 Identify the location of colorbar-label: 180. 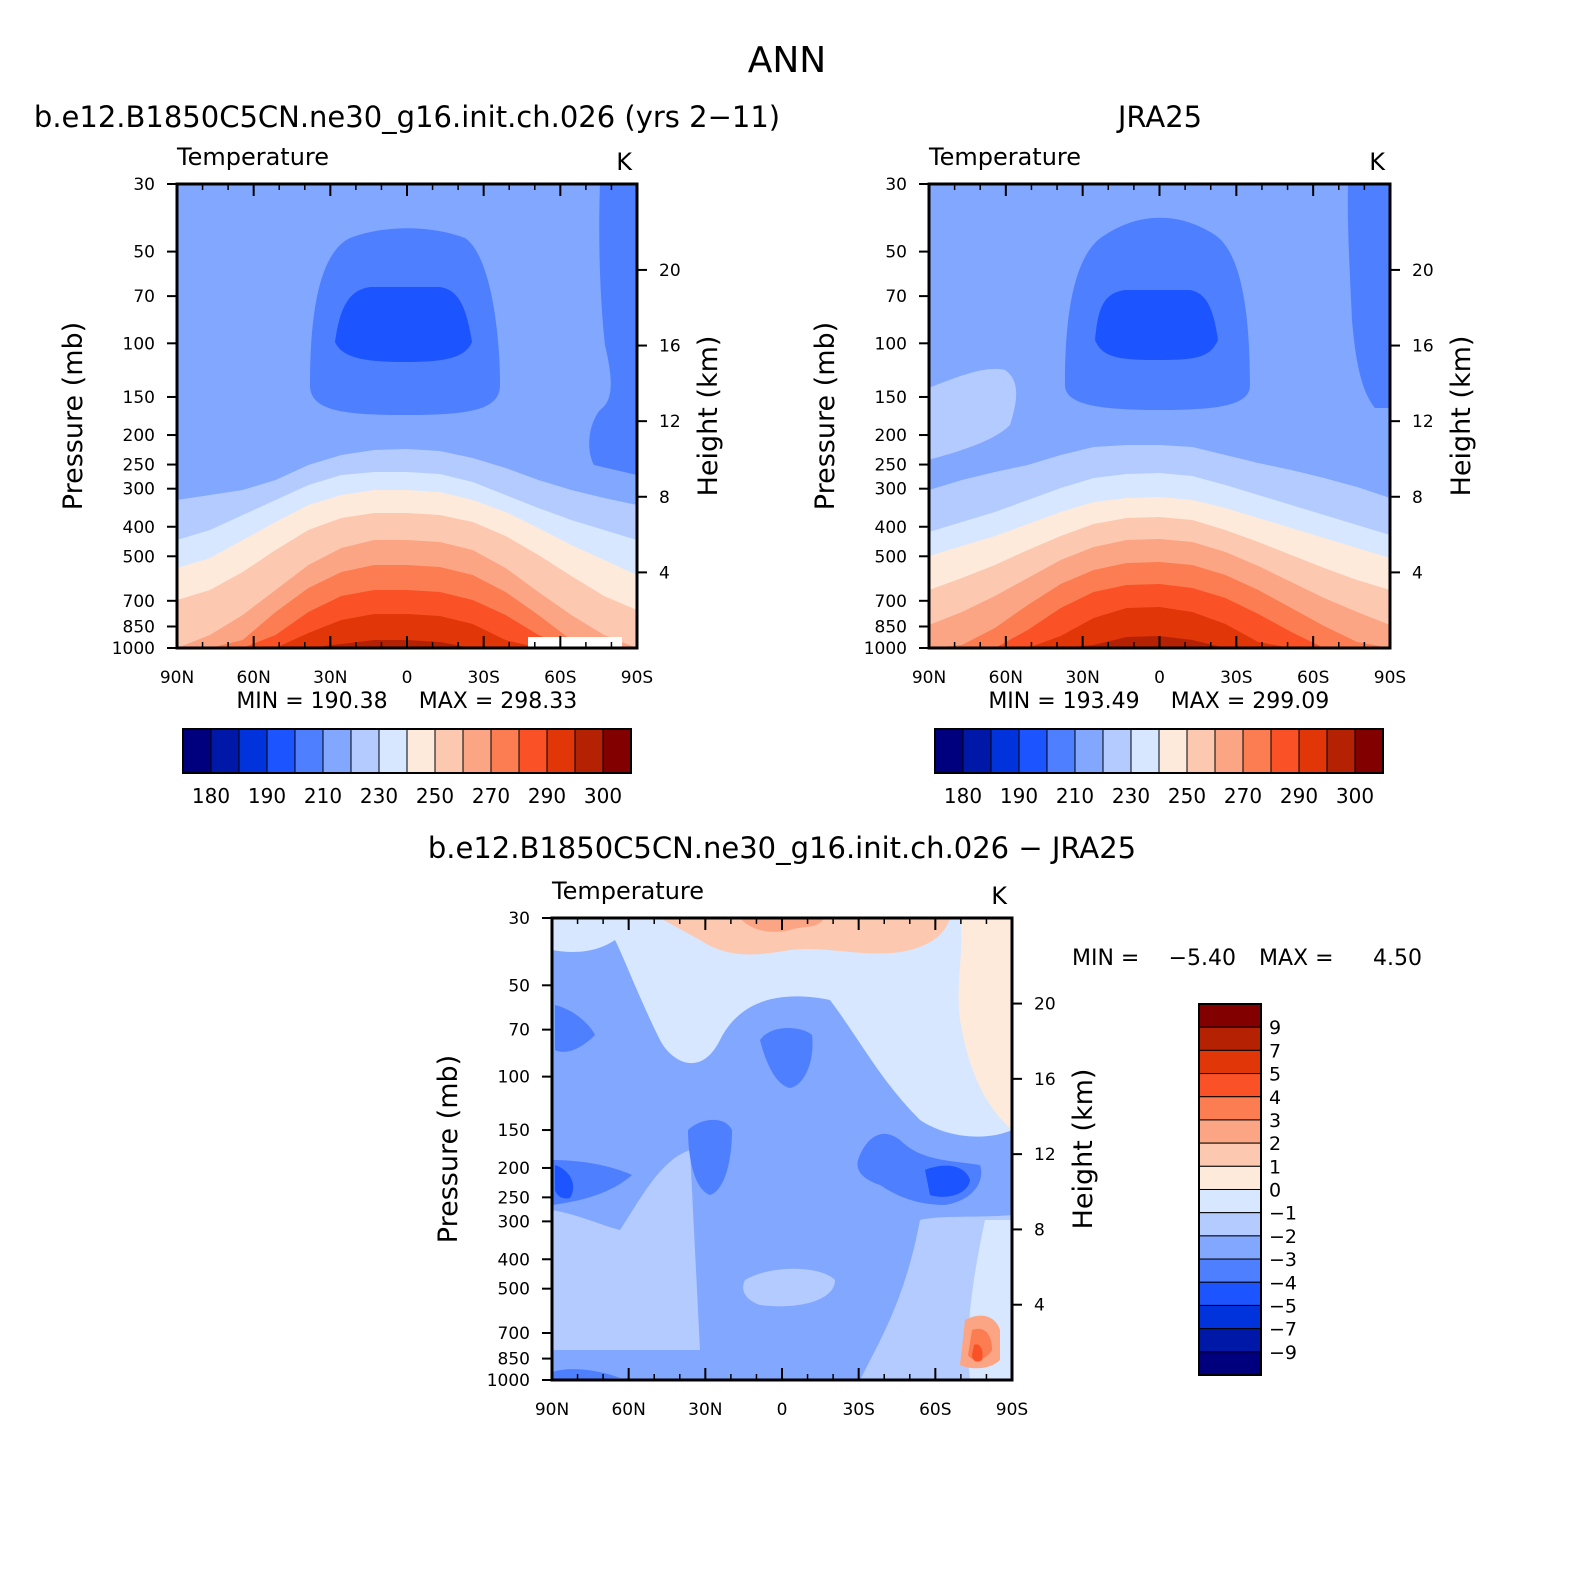
(211, 796).